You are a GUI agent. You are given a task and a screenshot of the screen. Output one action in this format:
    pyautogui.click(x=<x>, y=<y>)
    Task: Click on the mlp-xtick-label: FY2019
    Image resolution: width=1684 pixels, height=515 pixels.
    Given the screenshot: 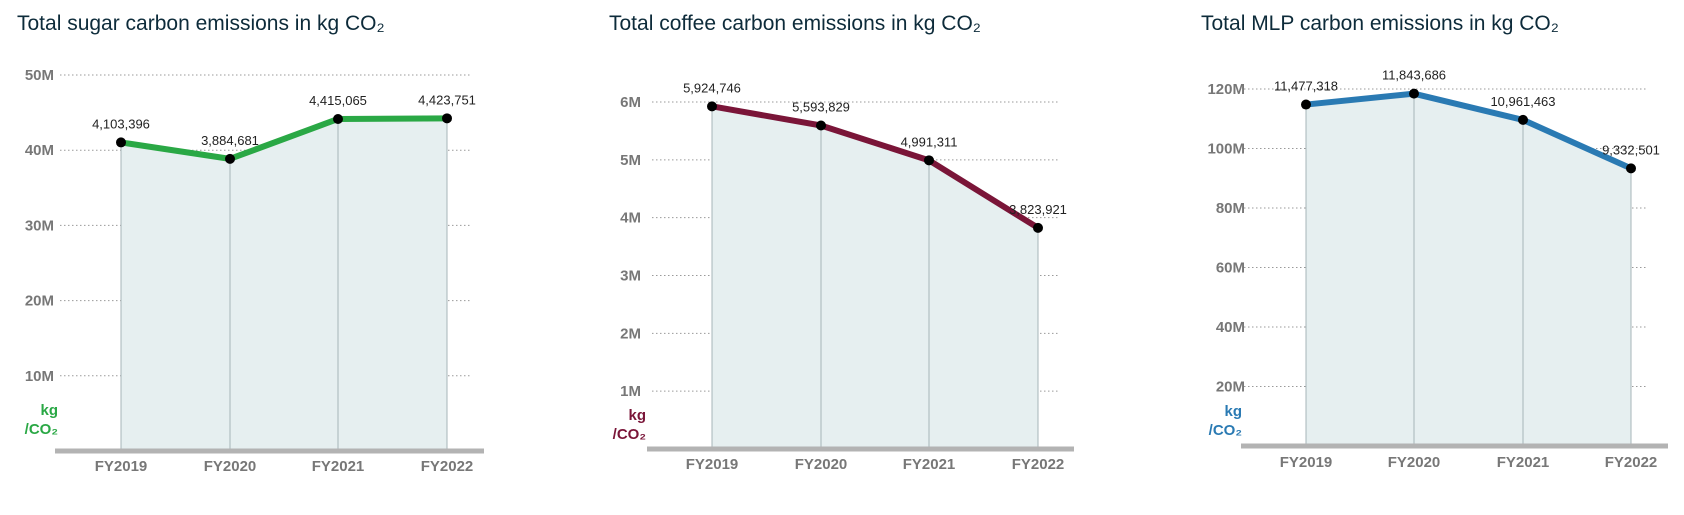 What is the action you would take?
    pyautogui.click(x=1306, y=462)
    